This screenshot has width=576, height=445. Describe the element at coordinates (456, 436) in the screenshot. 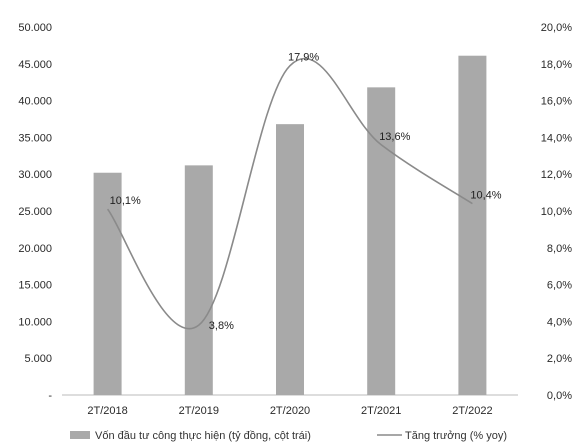

I see `legend-line-label: Tăng trưởng (% yoy)` at that location.